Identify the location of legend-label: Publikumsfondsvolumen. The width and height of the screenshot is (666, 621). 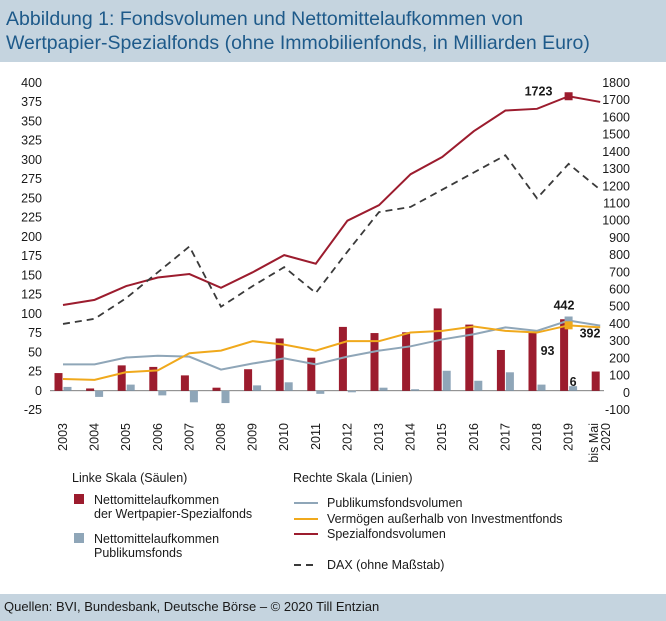
(395, 503).